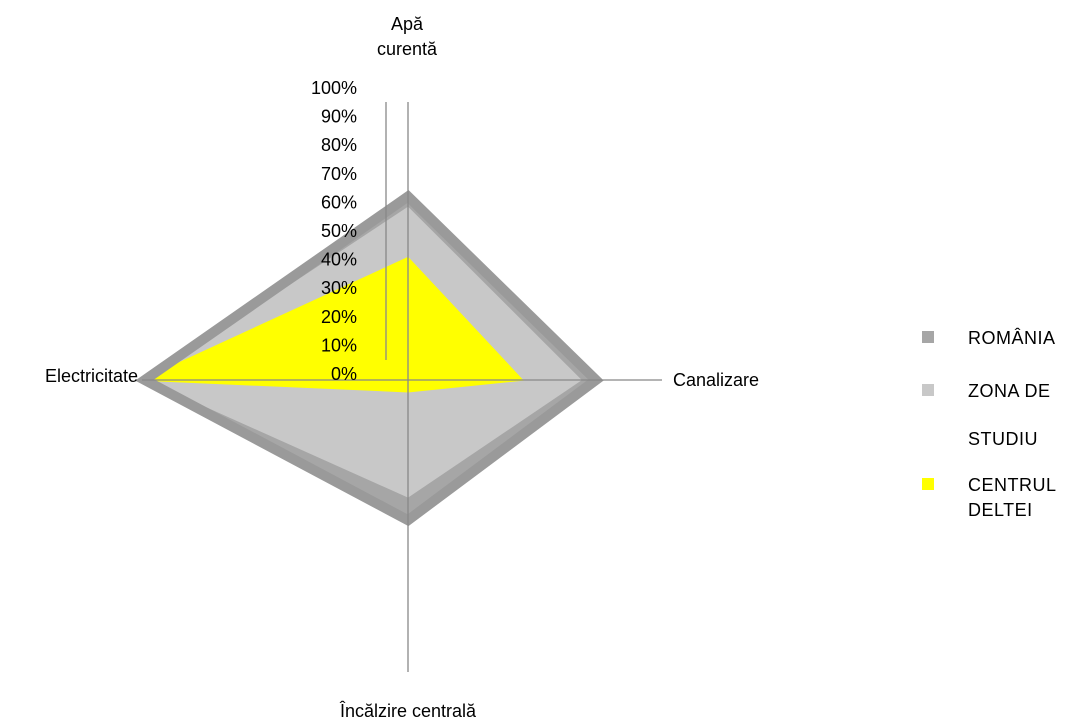 The image size is (1080, 724). Describe the element at coordinates (339, 317) in the screenshot. I see `tick-label: 20%` at that location.